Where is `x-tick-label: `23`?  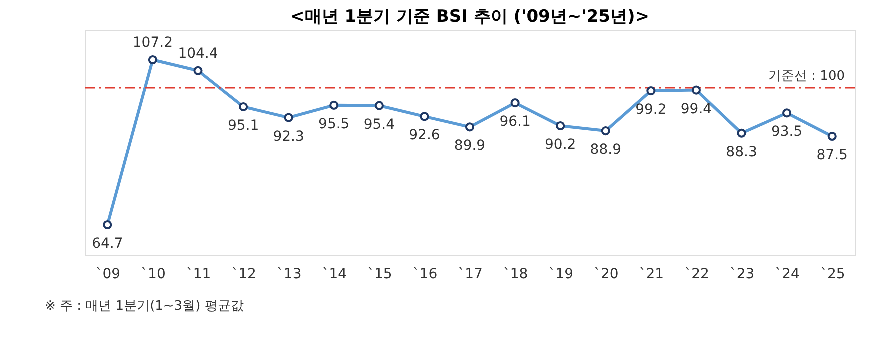 x-tick-label: `23 is located at coordinates (742, 274).